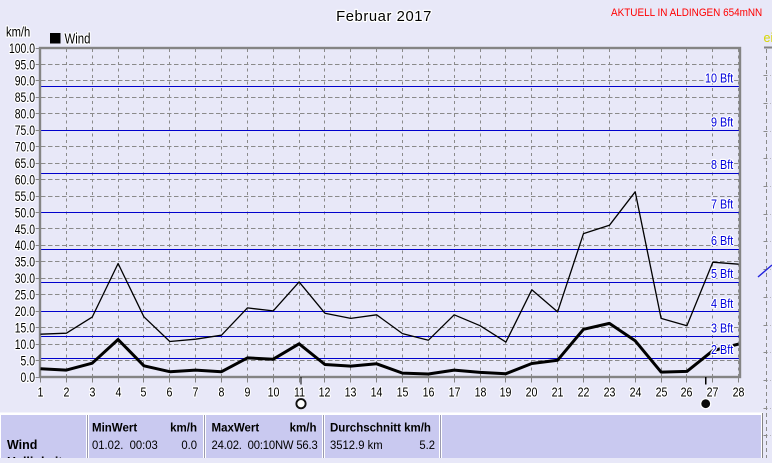  I want to click on svg-text: Februar 2017, so click(384, 17).